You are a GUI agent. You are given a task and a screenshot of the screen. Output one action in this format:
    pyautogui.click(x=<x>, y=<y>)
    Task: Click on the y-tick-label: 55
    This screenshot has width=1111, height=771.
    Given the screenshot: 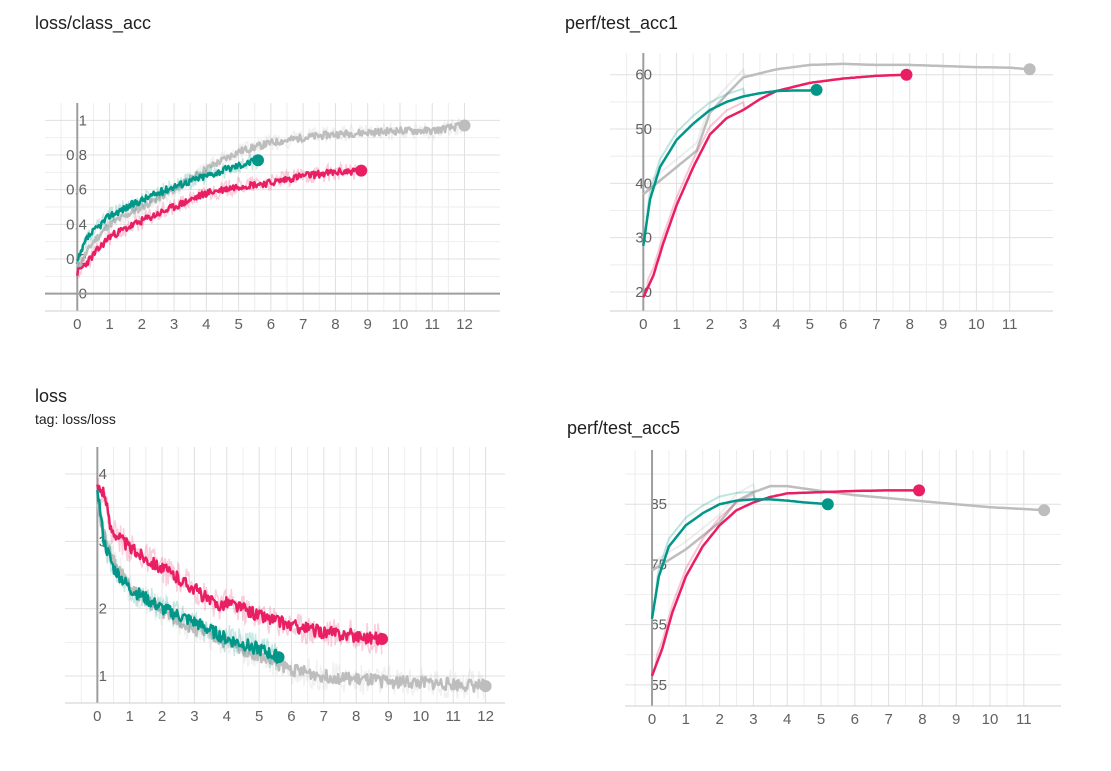 What is the action you would take?
    pyautogui.click(x=658, y=685)
    